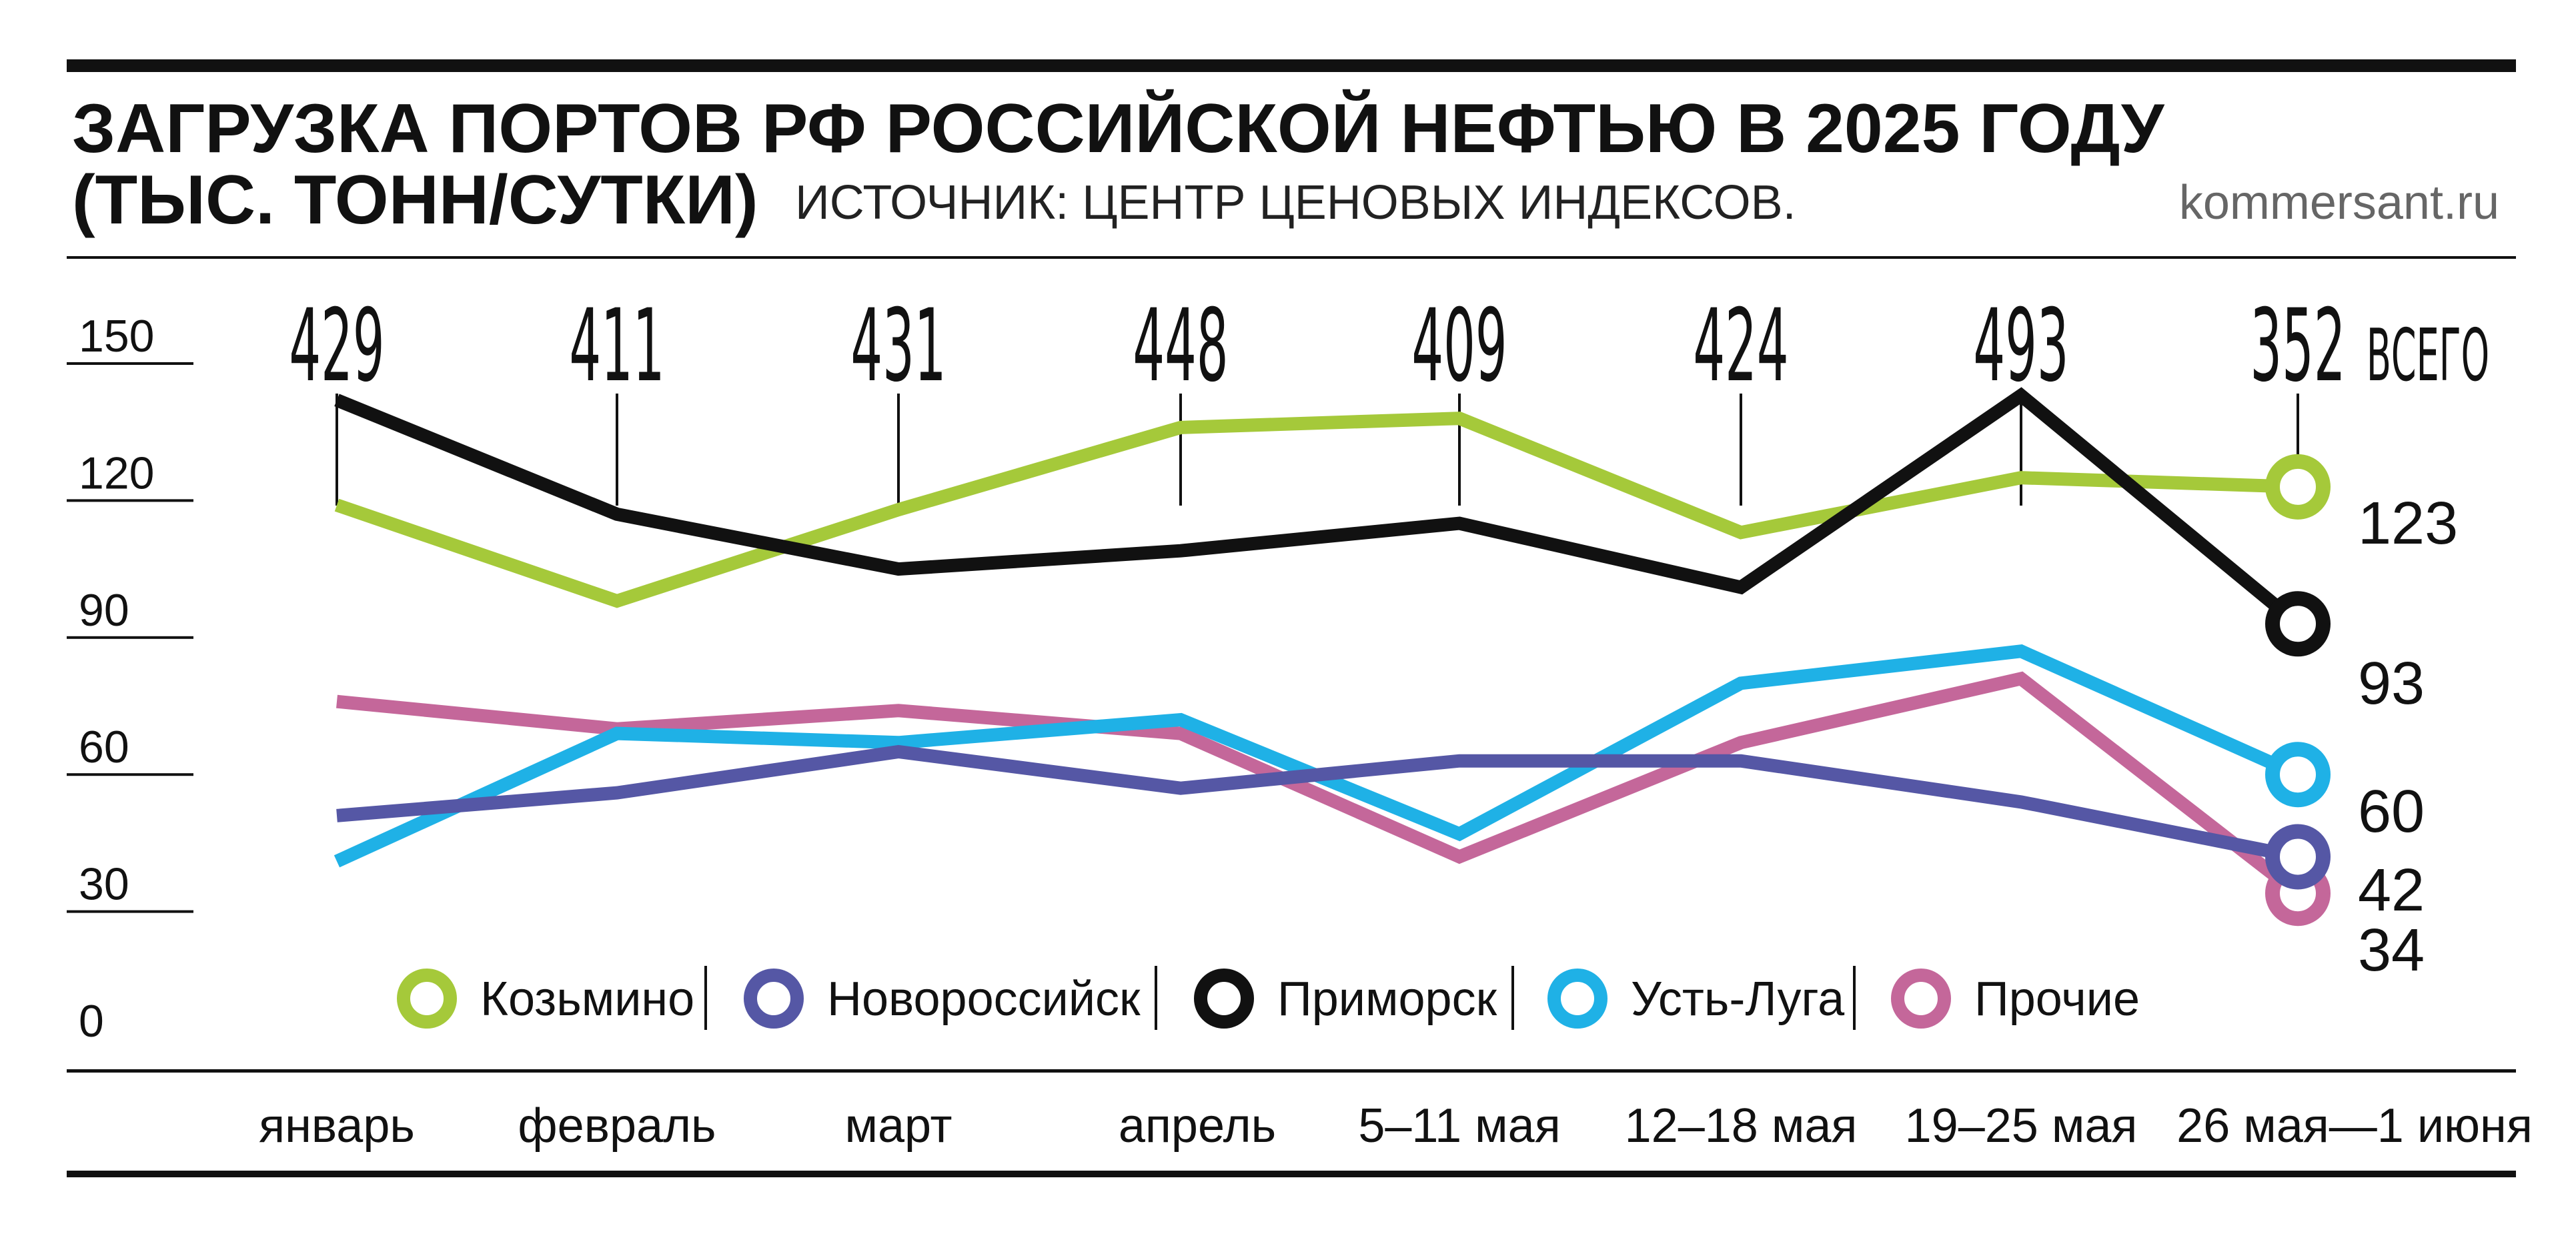 The image size is (2576, 1234). What do you see at coordinates (1387, 999) in the screenshot?
I see `legend-label: Приморск` at bounding box center [1387, 999].